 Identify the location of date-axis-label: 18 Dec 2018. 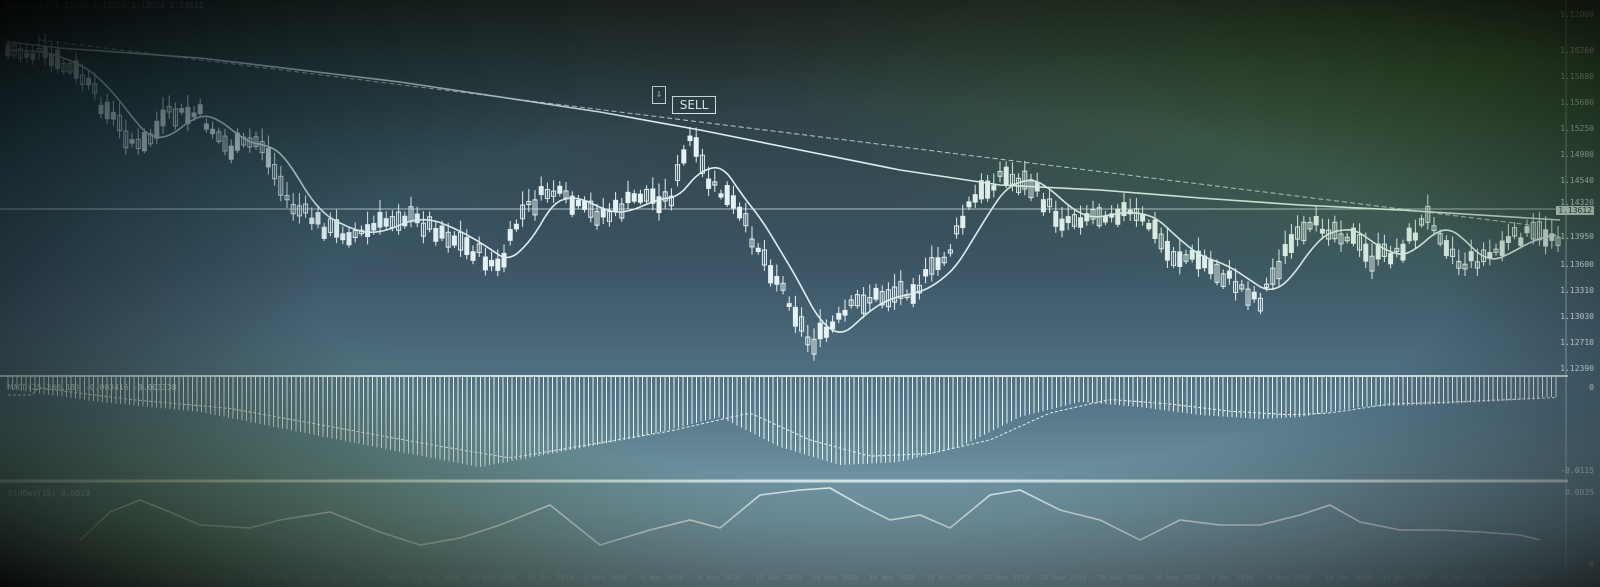
(1519, 578).